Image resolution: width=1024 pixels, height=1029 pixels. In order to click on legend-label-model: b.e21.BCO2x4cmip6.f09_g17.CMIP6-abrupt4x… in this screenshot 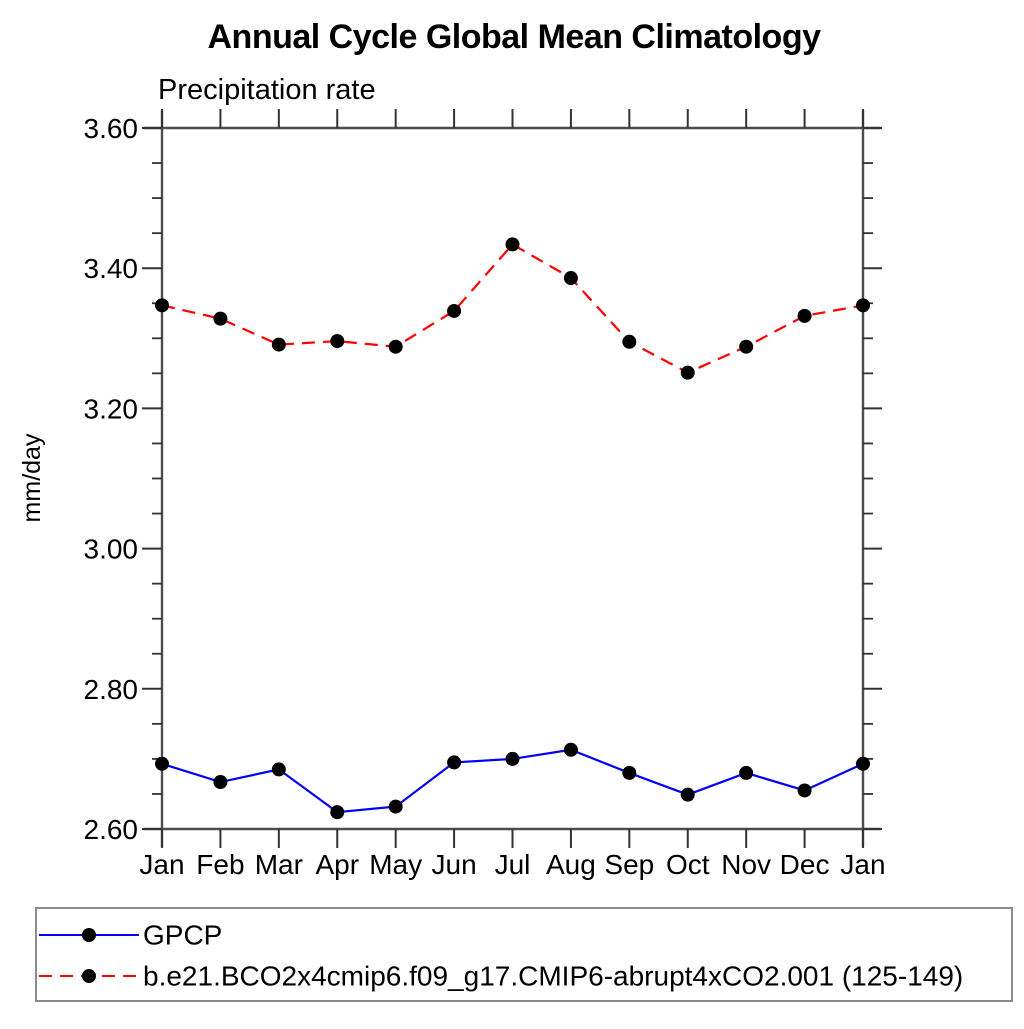, I will do `click(553, 976)`.